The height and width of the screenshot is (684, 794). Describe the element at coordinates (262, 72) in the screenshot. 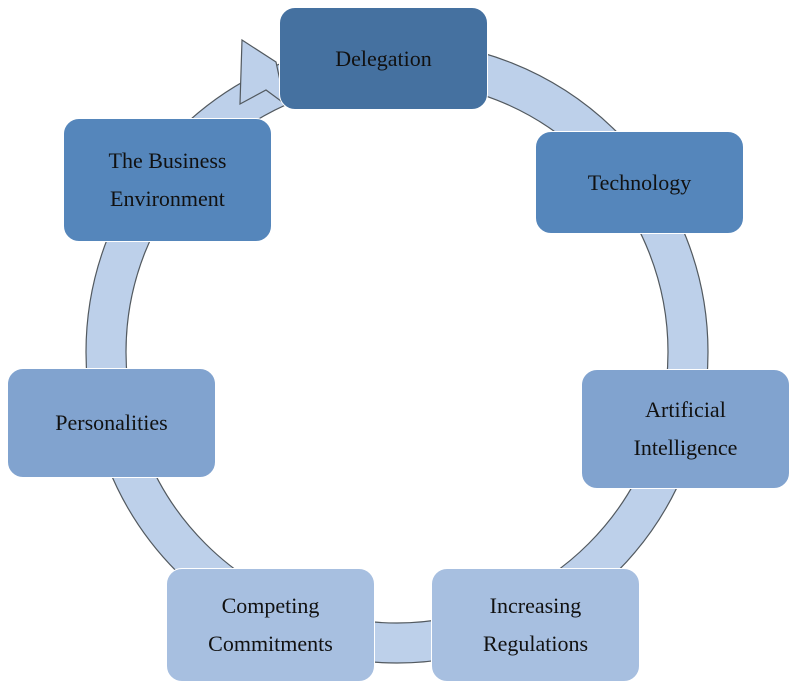

I see `cycle-arrowhead` at that location.